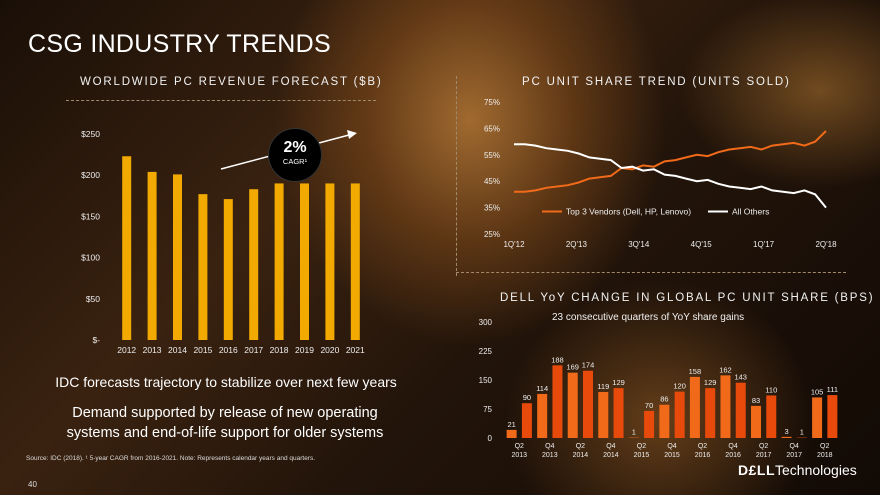  Describe the element at coordinates (126, 350) in the screenshot. I see `revenue-xtick-label: 2012` at that location.